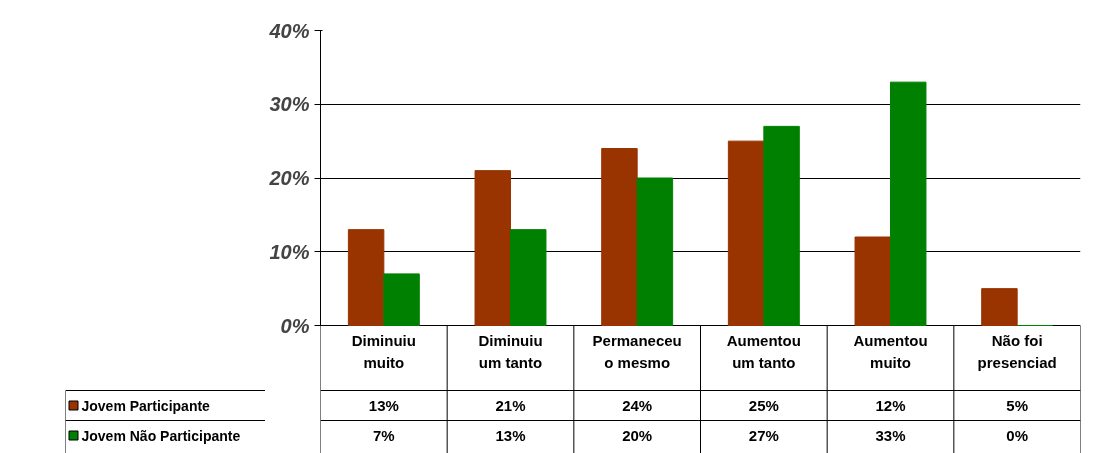  I want to click on legend-label: Jovem Participante, so click(146, 405).